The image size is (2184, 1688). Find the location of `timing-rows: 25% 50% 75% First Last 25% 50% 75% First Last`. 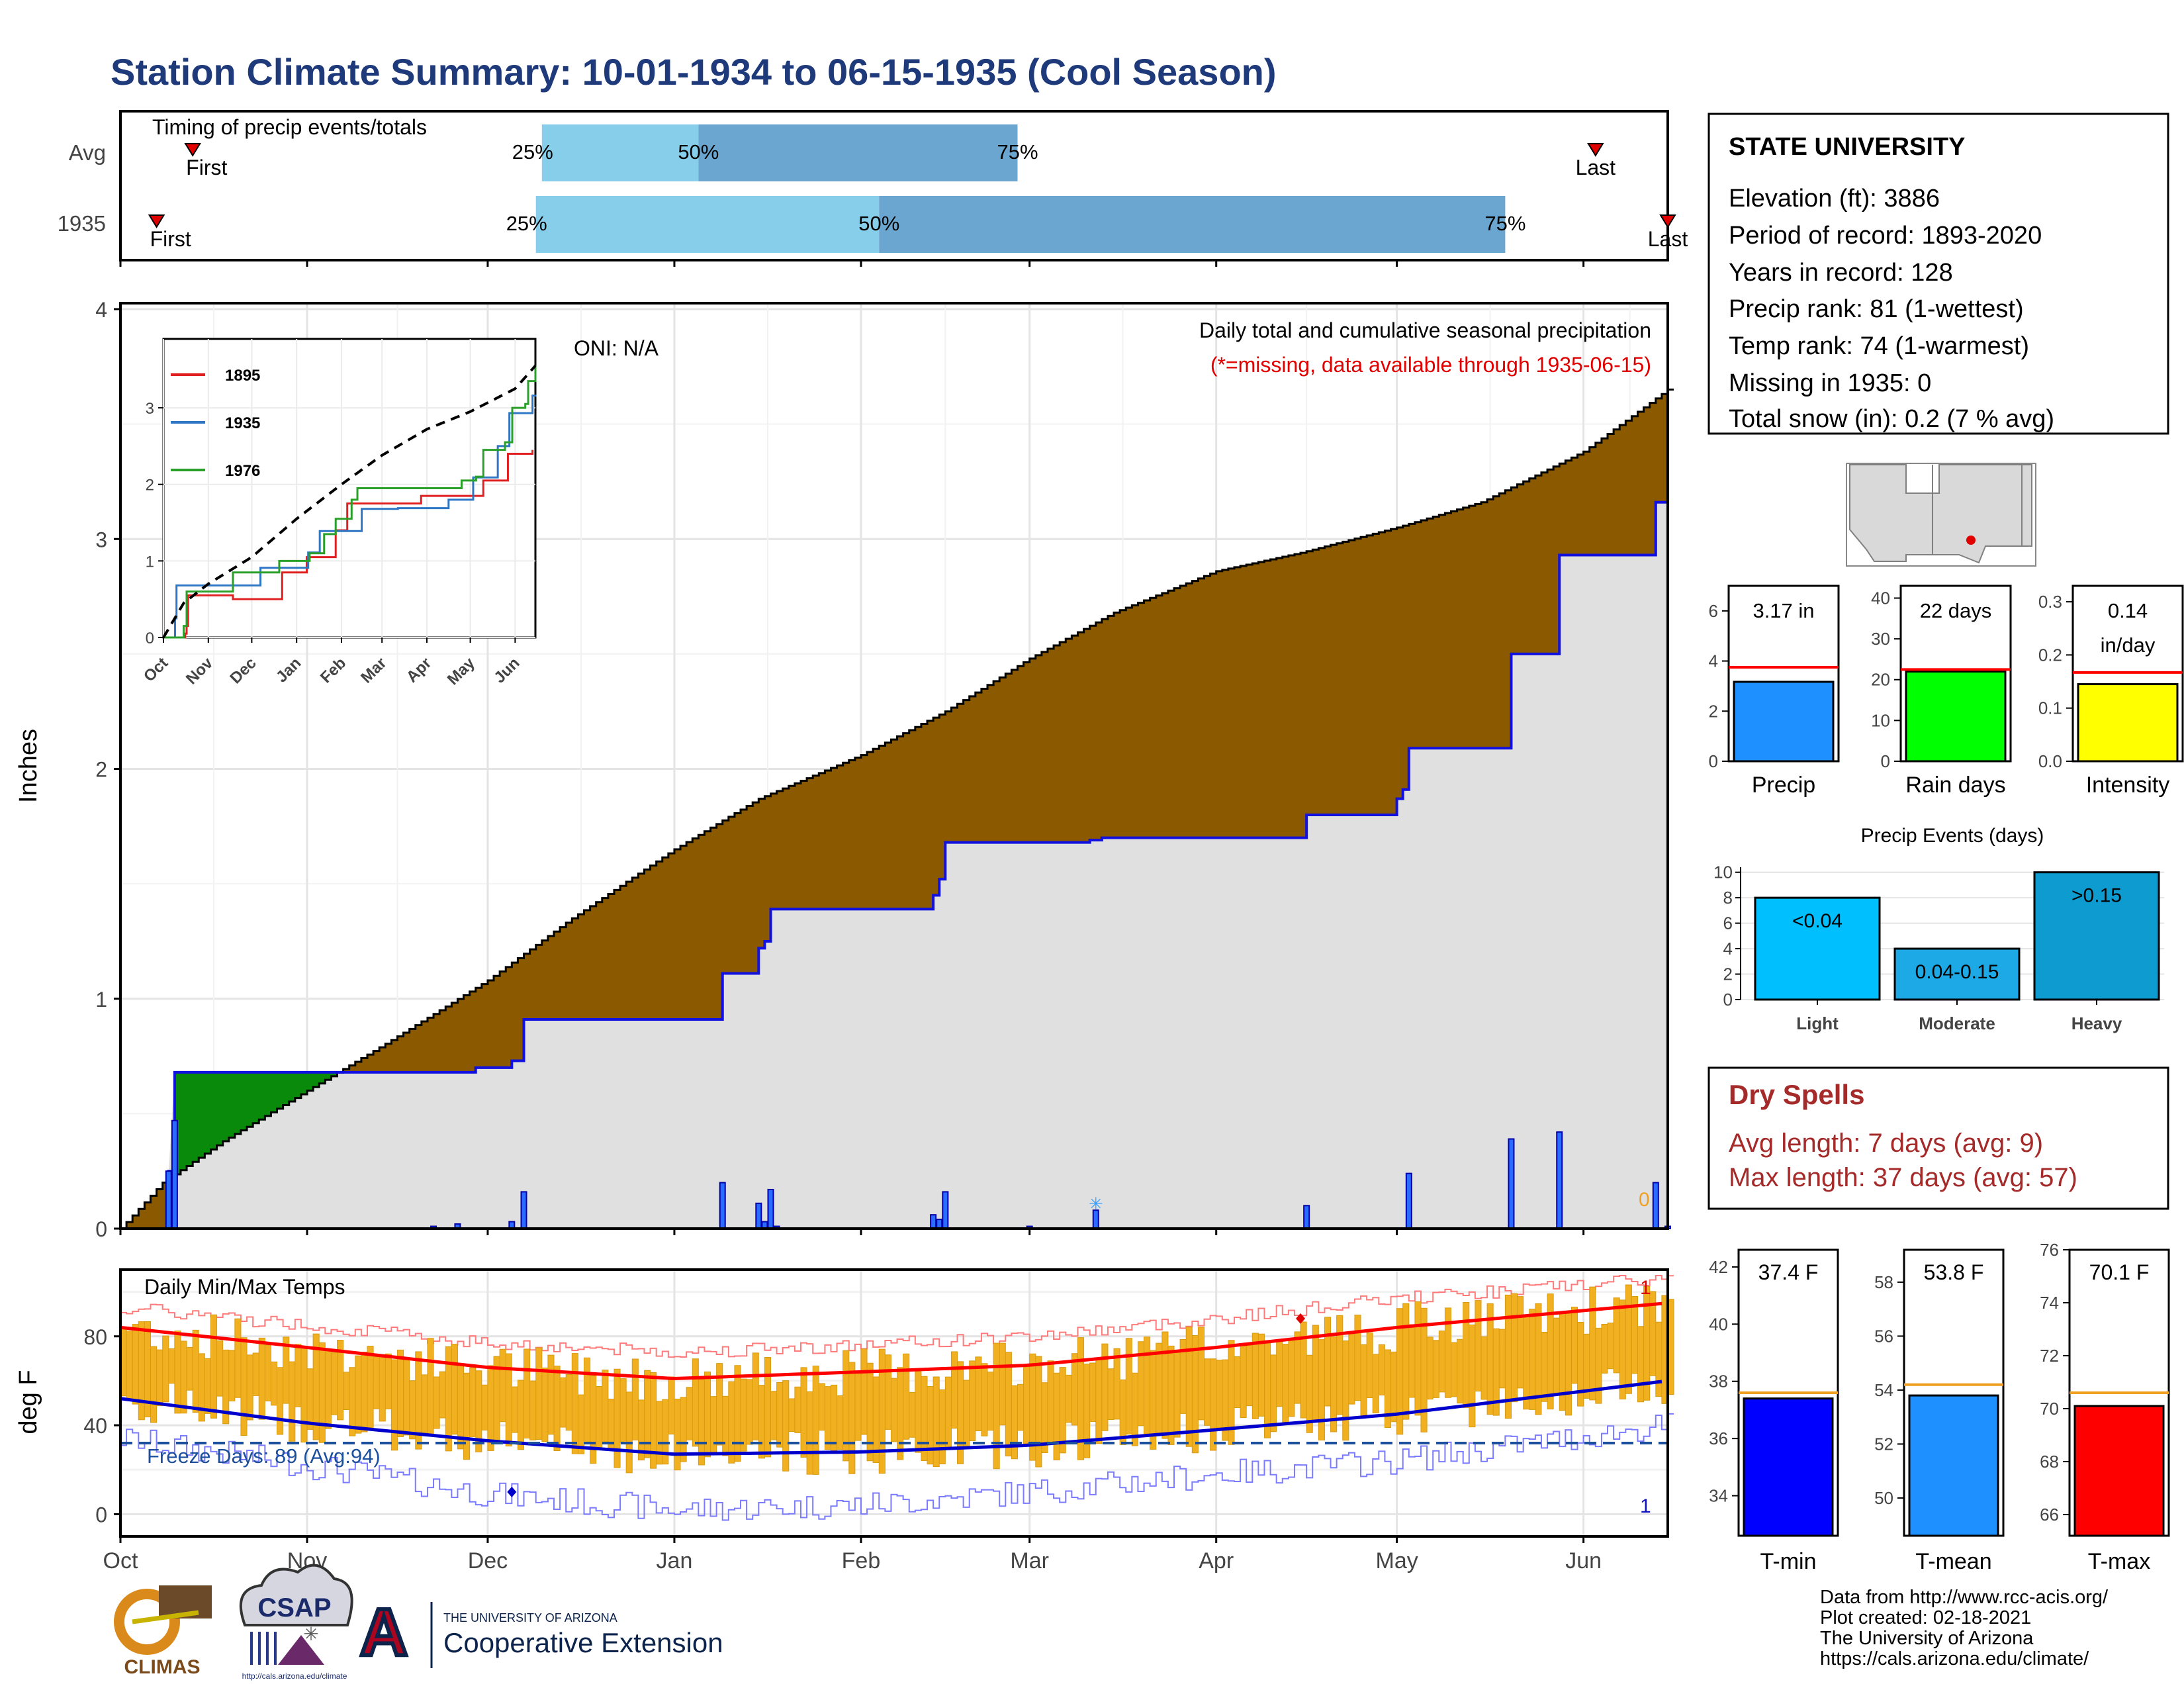

timing-rows: 25% 50% 75% First Last 25% 50% 75% First Last is located at coordinates (903, 195).